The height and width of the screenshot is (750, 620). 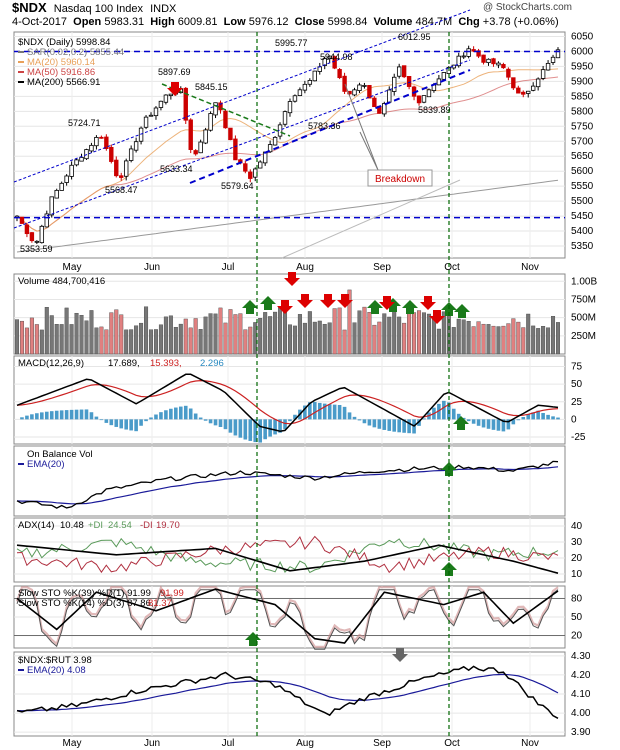 What do you see at coordinates (228, 267) in the screenshot?
I see `x-month-label: Jul` at bounding box center [228, 267].